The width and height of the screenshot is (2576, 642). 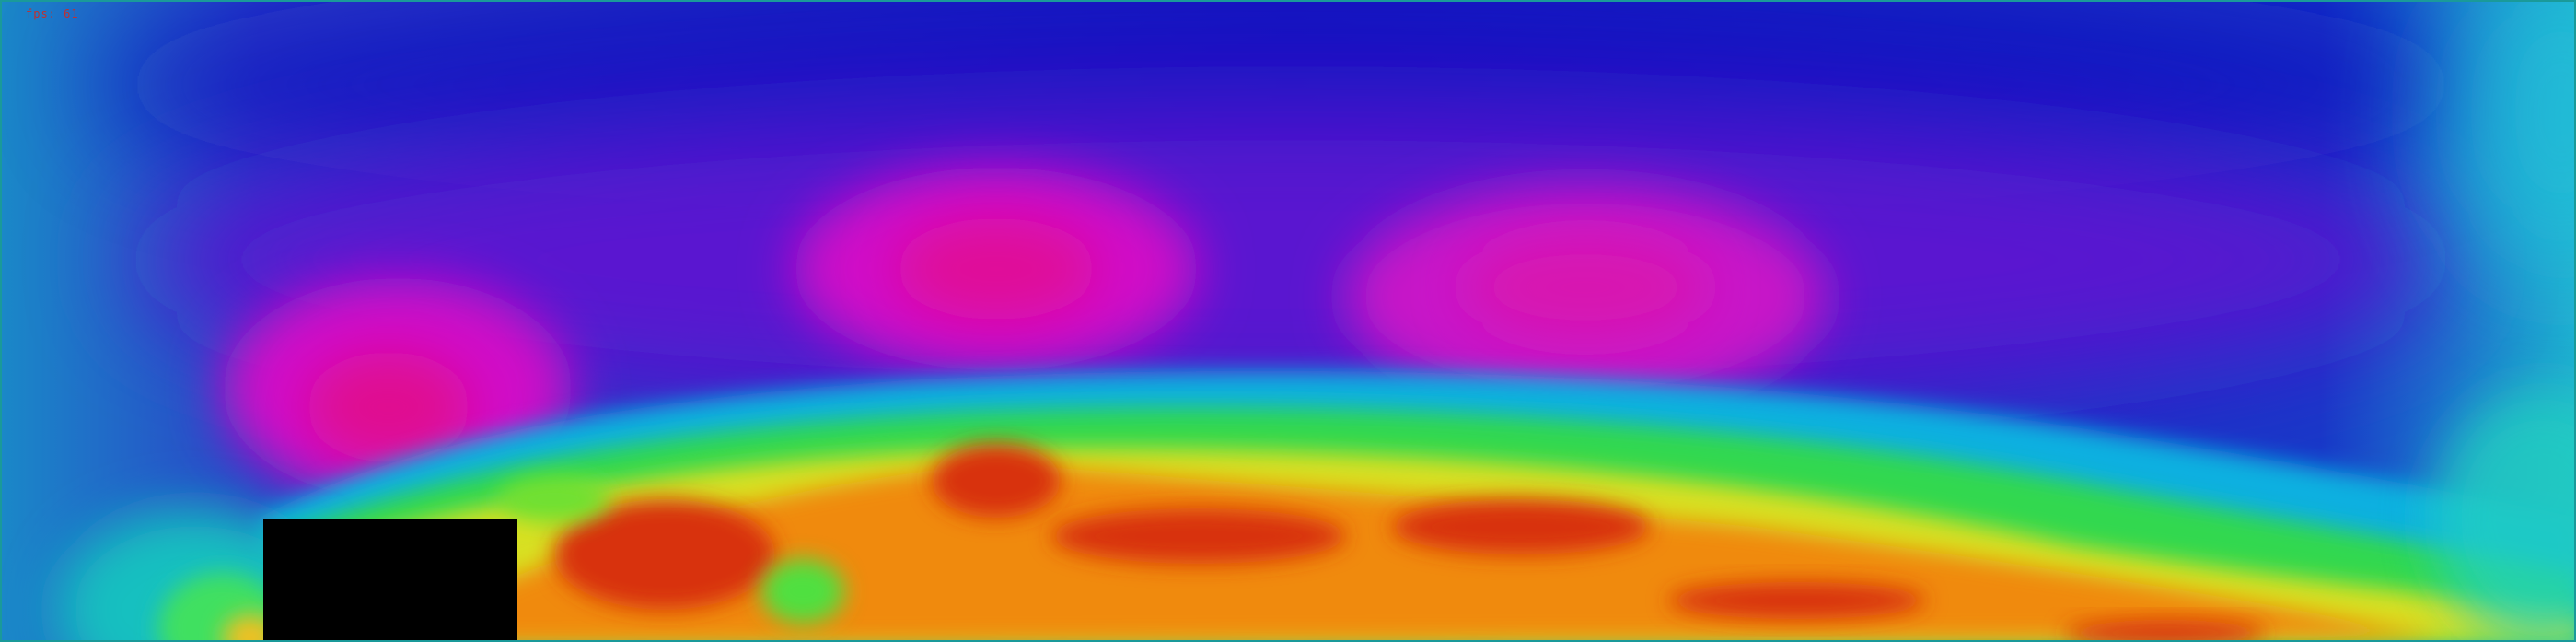 What do you see at coordinates (52, 14) in the screenshot?
I see `fps-readout: fps: 61` at bounding box center [52, 14].